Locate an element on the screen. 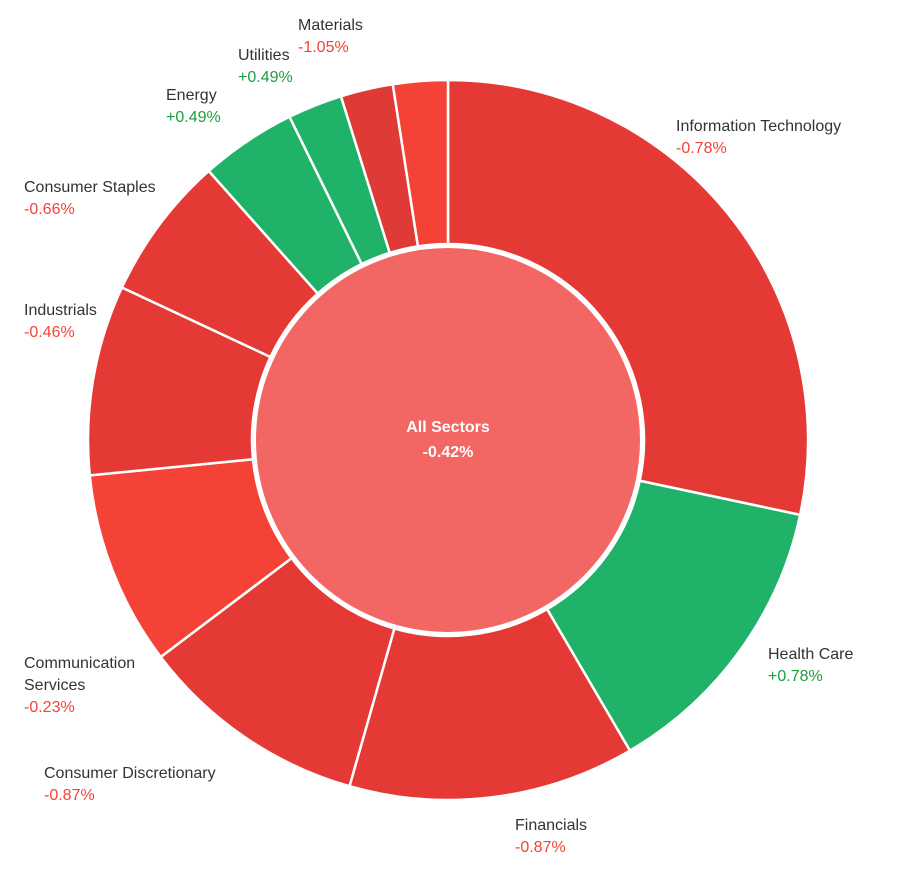 This screenshot has width=899, height=880. sector-change-financials: -0.87% is located at coordinates (540, 847).